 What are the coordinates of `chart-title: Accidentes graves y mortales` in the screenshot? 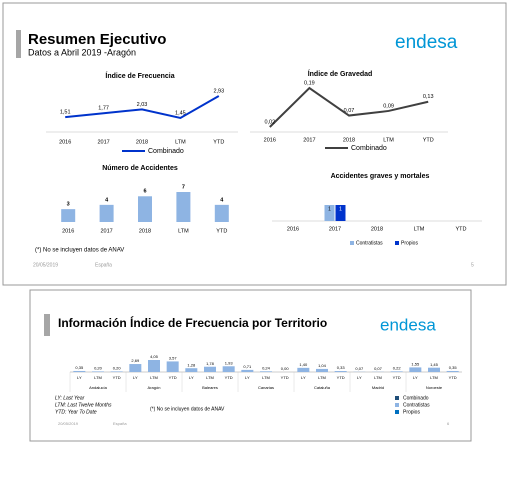 It's located at (380, 176).